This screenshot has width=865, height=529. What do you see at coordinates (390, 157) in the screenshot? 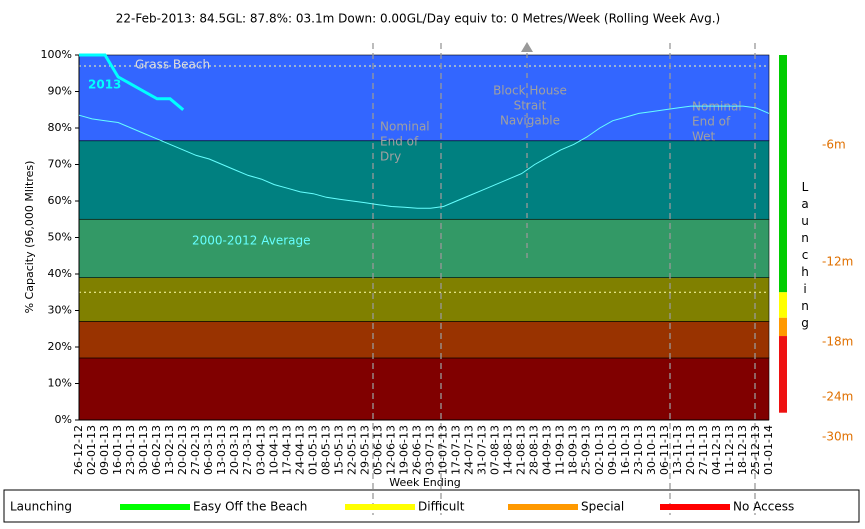
I see `annotation: Dry` at bounding box center [390, 157].